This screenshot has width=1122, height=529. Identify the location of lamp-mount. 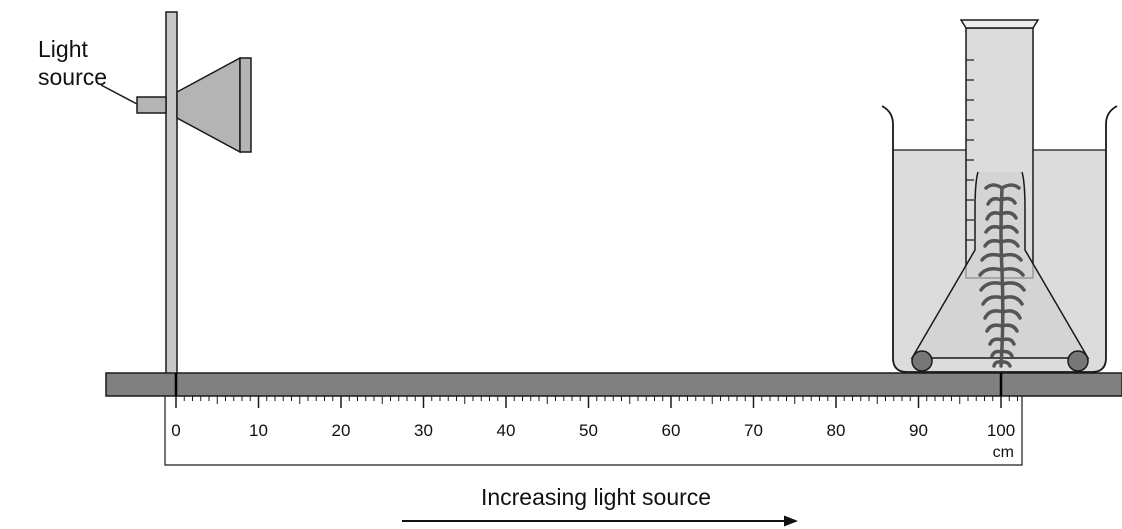
(151, 105).